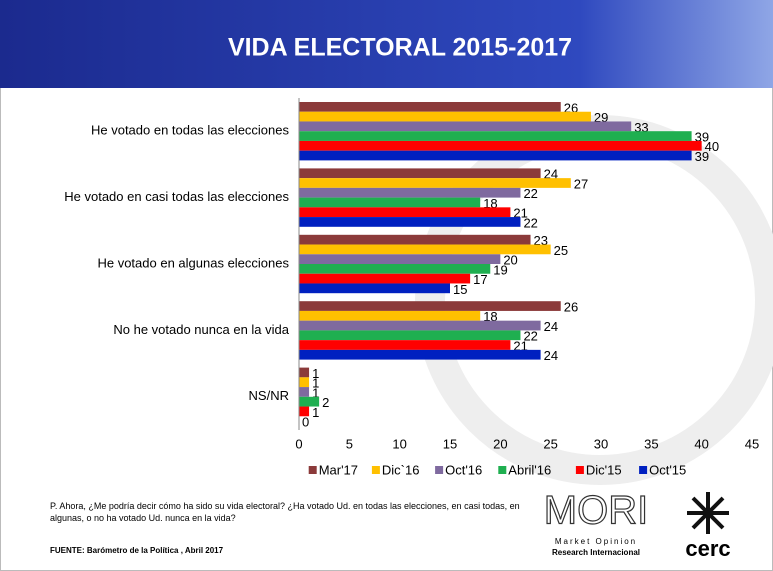  I want to click on legend-label: Dic`16, so click(401, 469).